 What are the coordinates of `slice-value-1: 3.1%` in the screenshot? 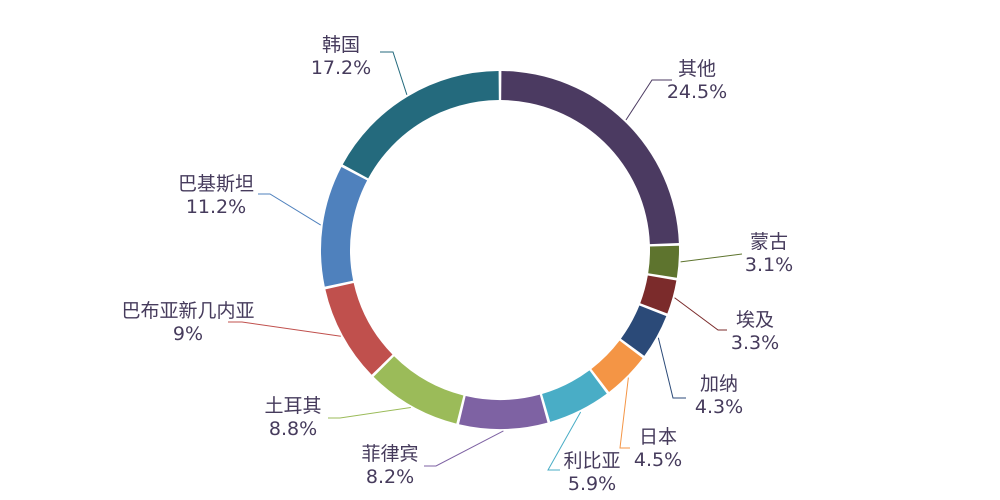 It's located at (769, 265).